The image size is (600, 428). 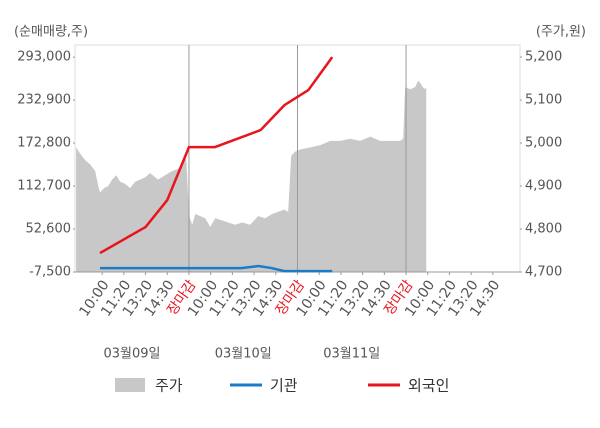 I want to click on legend-swatch, so click(x=130, y=385).